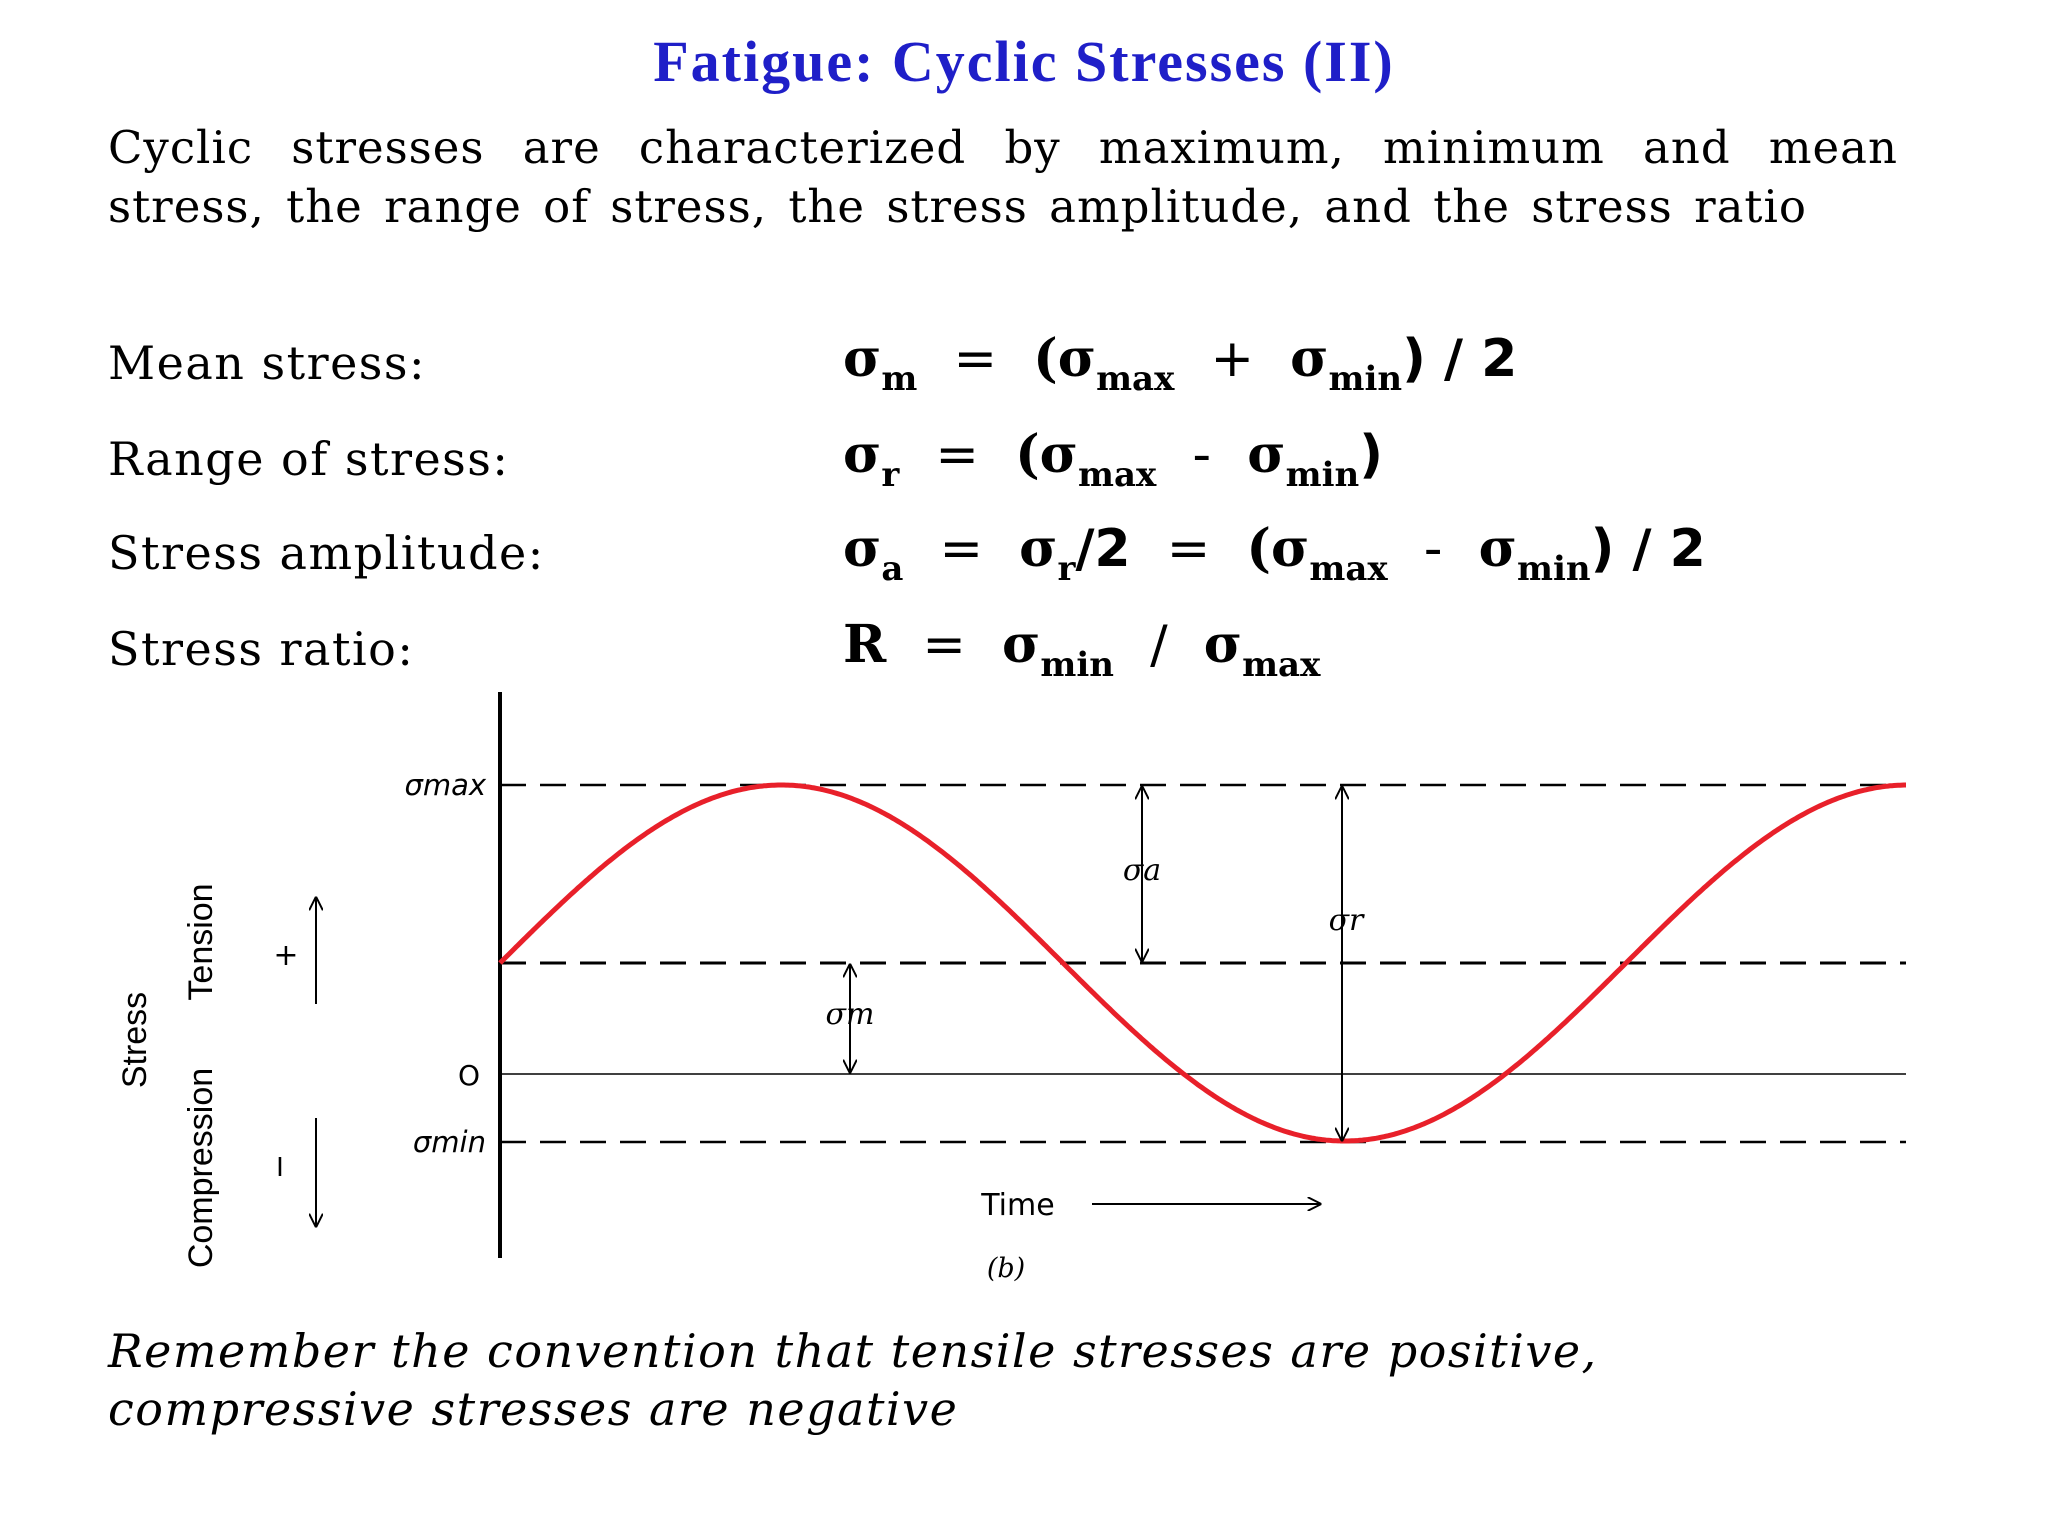 The image size is (2048, 1536). Describe the element at coordinates (201, 941) in the screenshot. I see `tension-label: Tension` at that location.